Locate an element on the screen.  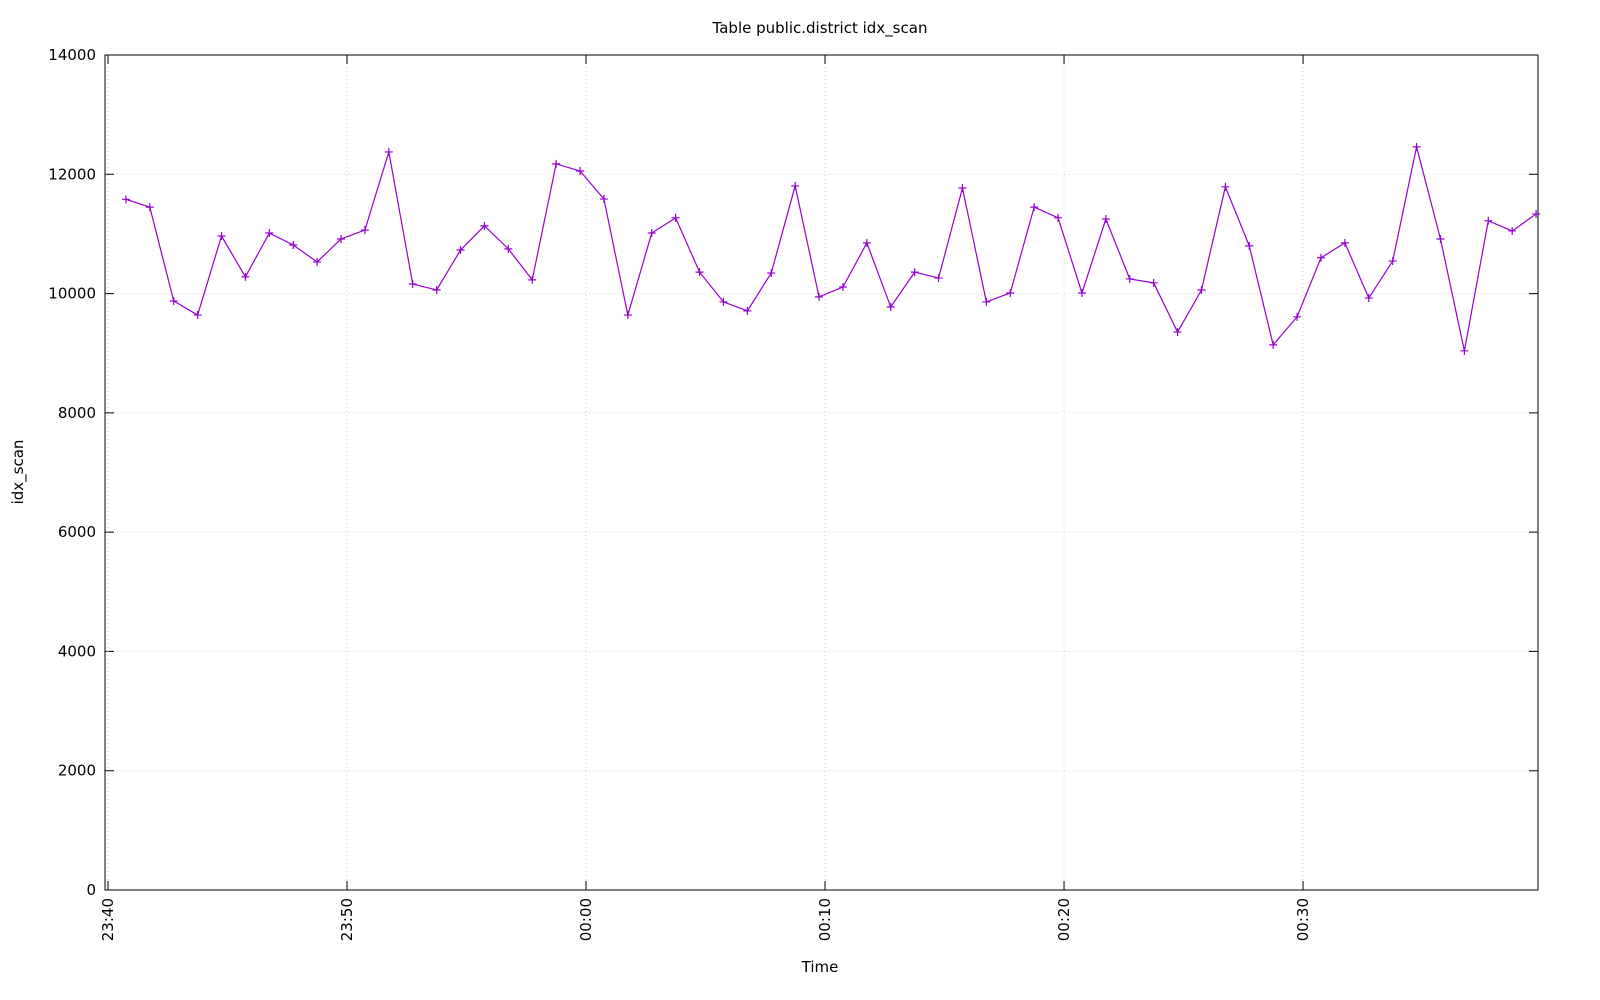
x-tick-label: 23:40 is located at coordinates (108, 919).